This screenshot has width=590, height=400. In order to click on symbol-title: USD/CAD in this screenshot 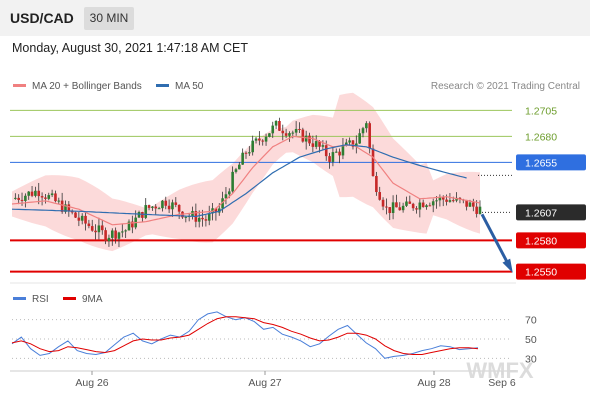, I will do `click(42, 18)`.